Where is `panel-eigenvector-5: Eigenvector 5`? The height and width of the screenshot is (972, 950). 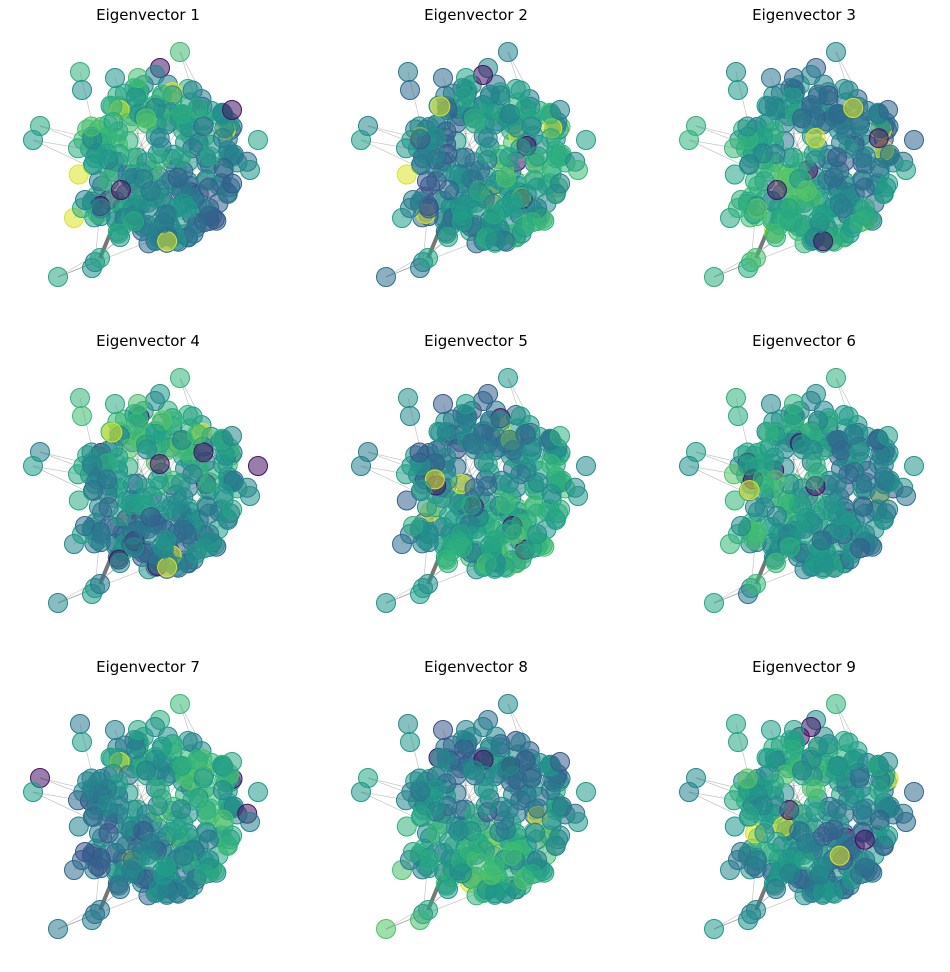 panel-eigenvector-5: Eigenvector 5 is located at coordinates (486, 486).